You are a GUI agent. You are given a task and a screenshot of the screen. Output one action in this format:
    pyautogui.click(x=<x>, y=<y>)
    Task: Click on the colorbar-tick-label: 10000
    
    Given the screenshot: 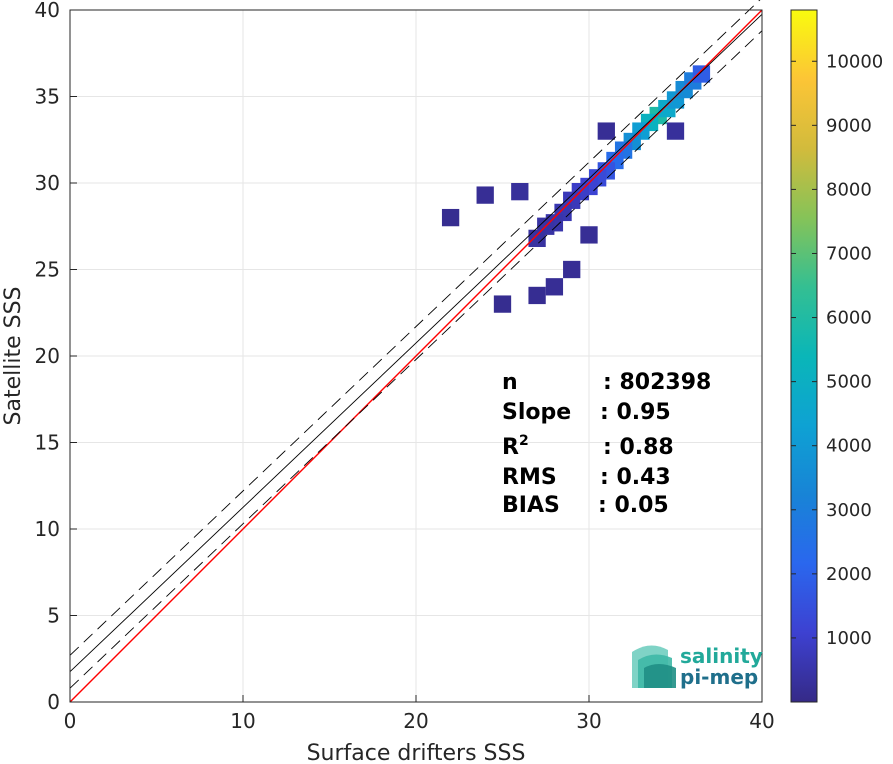 What is the action you would take?
    pyautogui.click(x=854, y=61)
    